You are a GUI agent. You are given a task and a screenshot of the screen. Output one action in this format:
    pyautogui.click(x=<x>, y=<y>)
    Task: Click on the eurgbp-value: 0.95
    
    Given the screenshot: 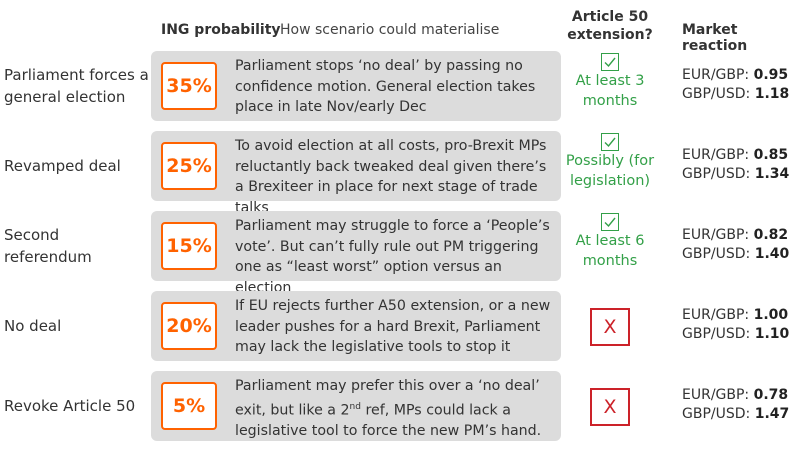 What is the action you would take?
    pyautogui.click(x=771, y=75)
    